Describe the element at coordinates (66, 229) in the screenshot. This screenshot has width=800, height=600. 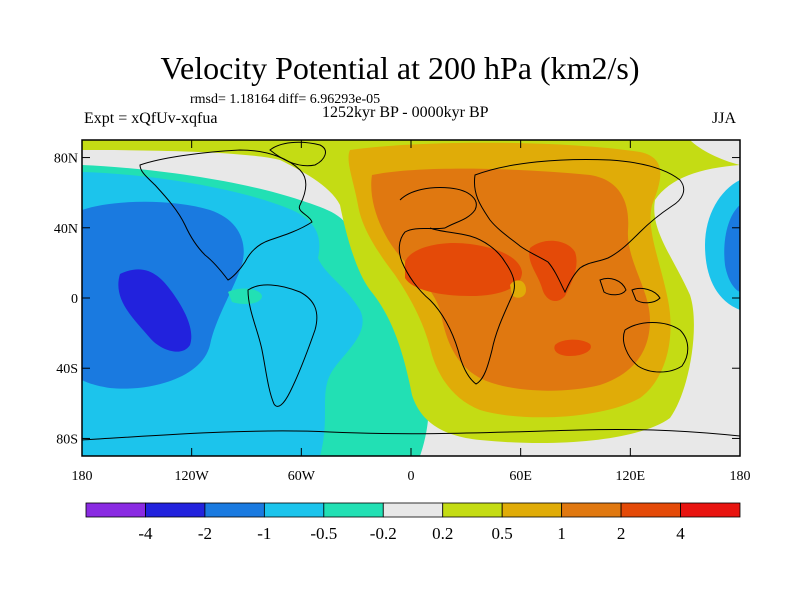
I see `lat-tick-label: 40N` at that location.